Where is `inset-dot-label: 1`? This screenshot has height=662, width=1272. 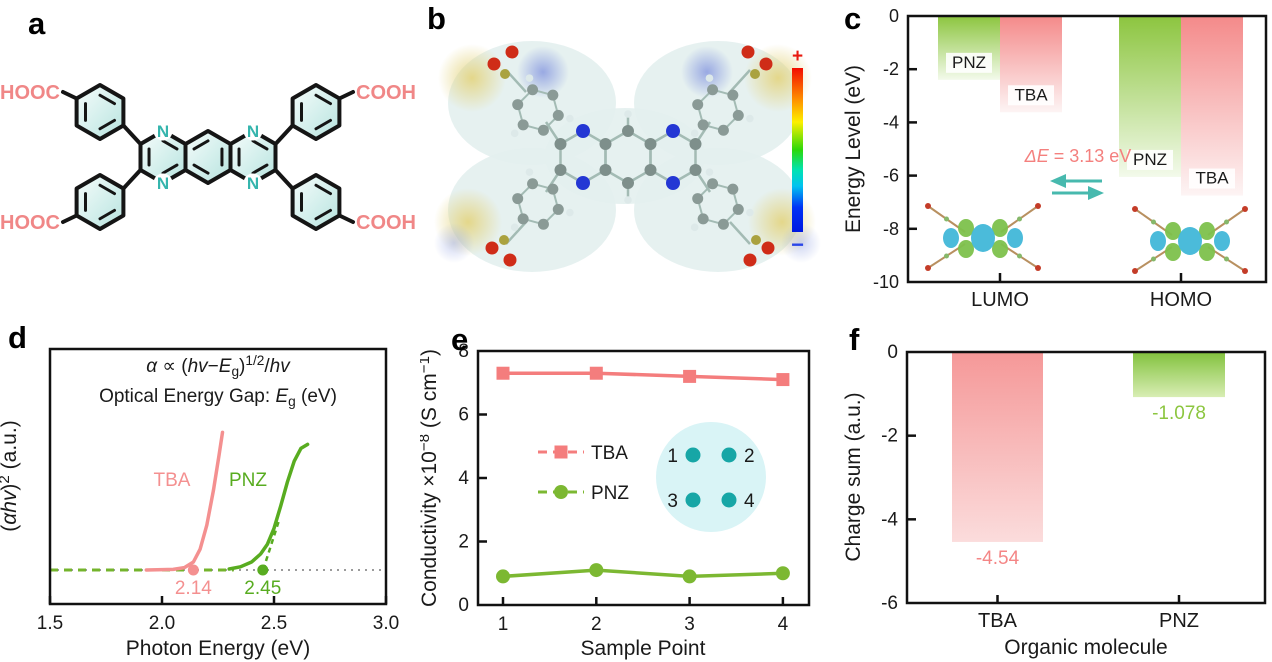
inset-dot-label: 1 is located at coordinates (672, 456).